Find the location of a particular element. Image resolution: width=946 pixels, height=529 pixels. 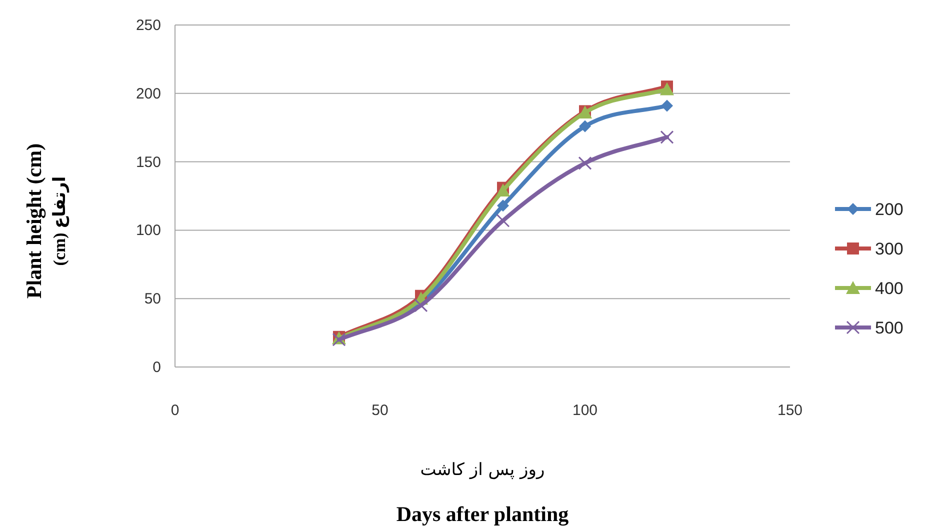

legend-label: 300 is located at coordinates (889, 249).